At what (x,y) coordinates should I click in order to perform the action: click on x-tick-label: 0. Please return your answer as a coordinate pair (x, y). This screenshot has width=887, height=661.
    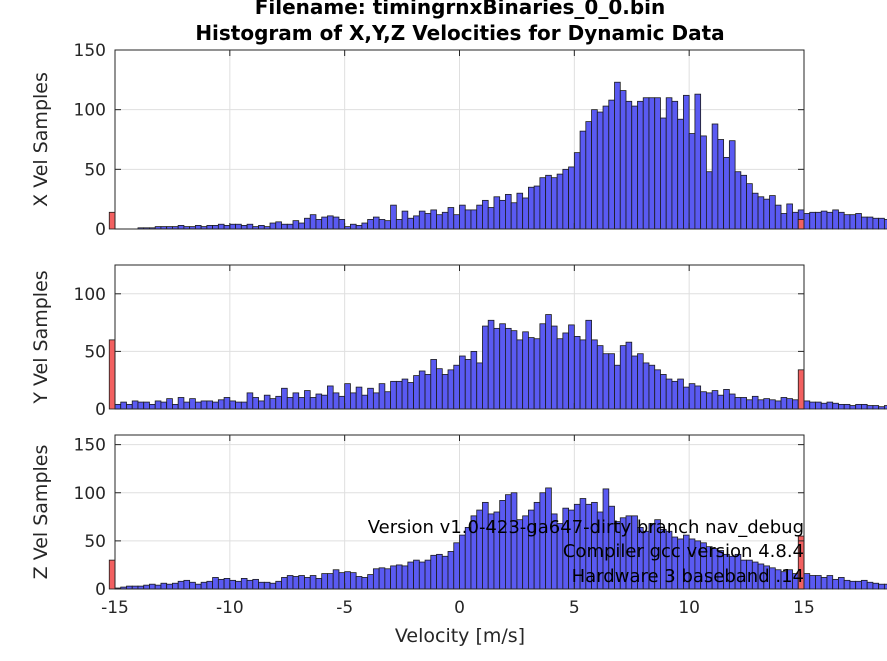
    Looking at the image, I should click on (459, 608).